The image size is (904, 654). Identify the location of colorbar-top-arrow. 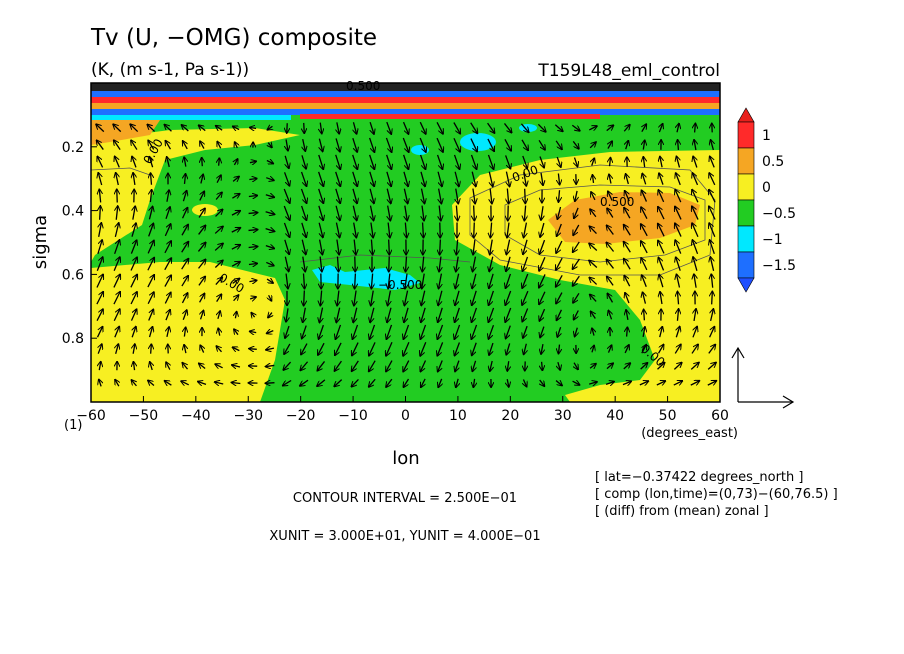
(746, 115).